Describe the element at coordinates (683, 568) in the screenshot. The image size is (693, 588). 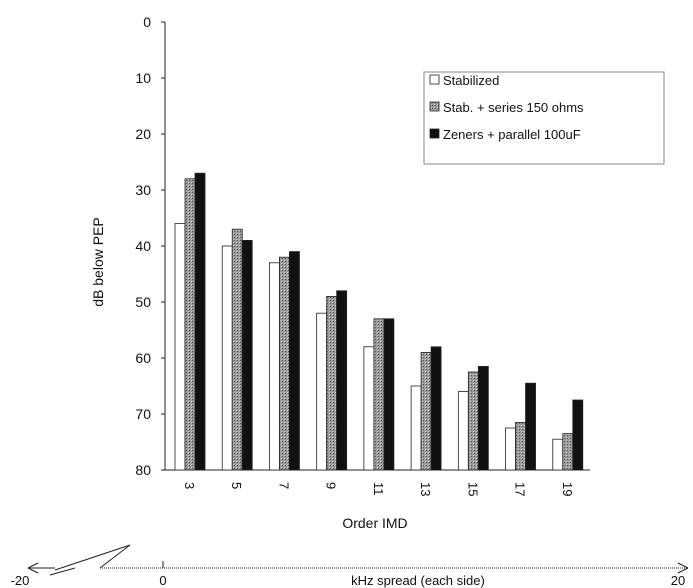
I see `spread-axis-right-arrow` at that location.